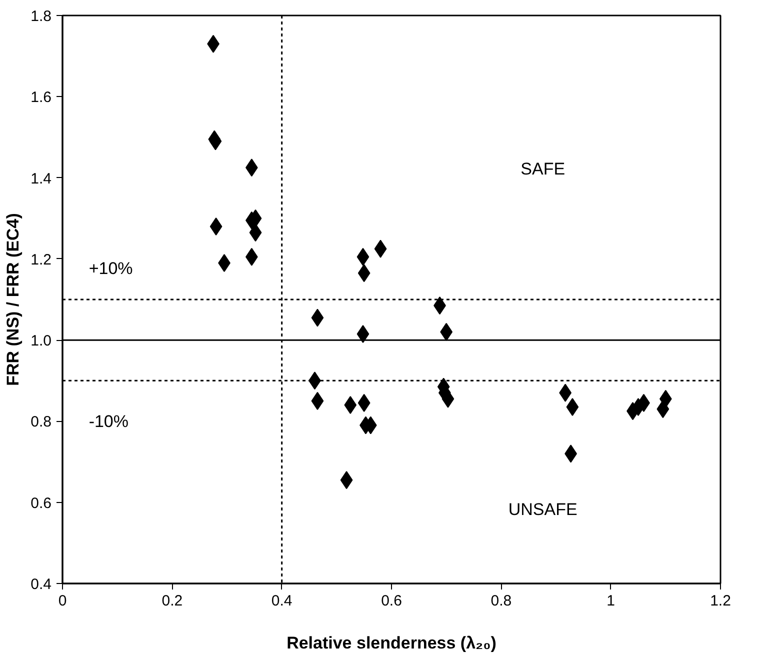 The height and width of the screenshot is (664, 758). I want to click on annotation: UNSAFE, so click(543, 510).